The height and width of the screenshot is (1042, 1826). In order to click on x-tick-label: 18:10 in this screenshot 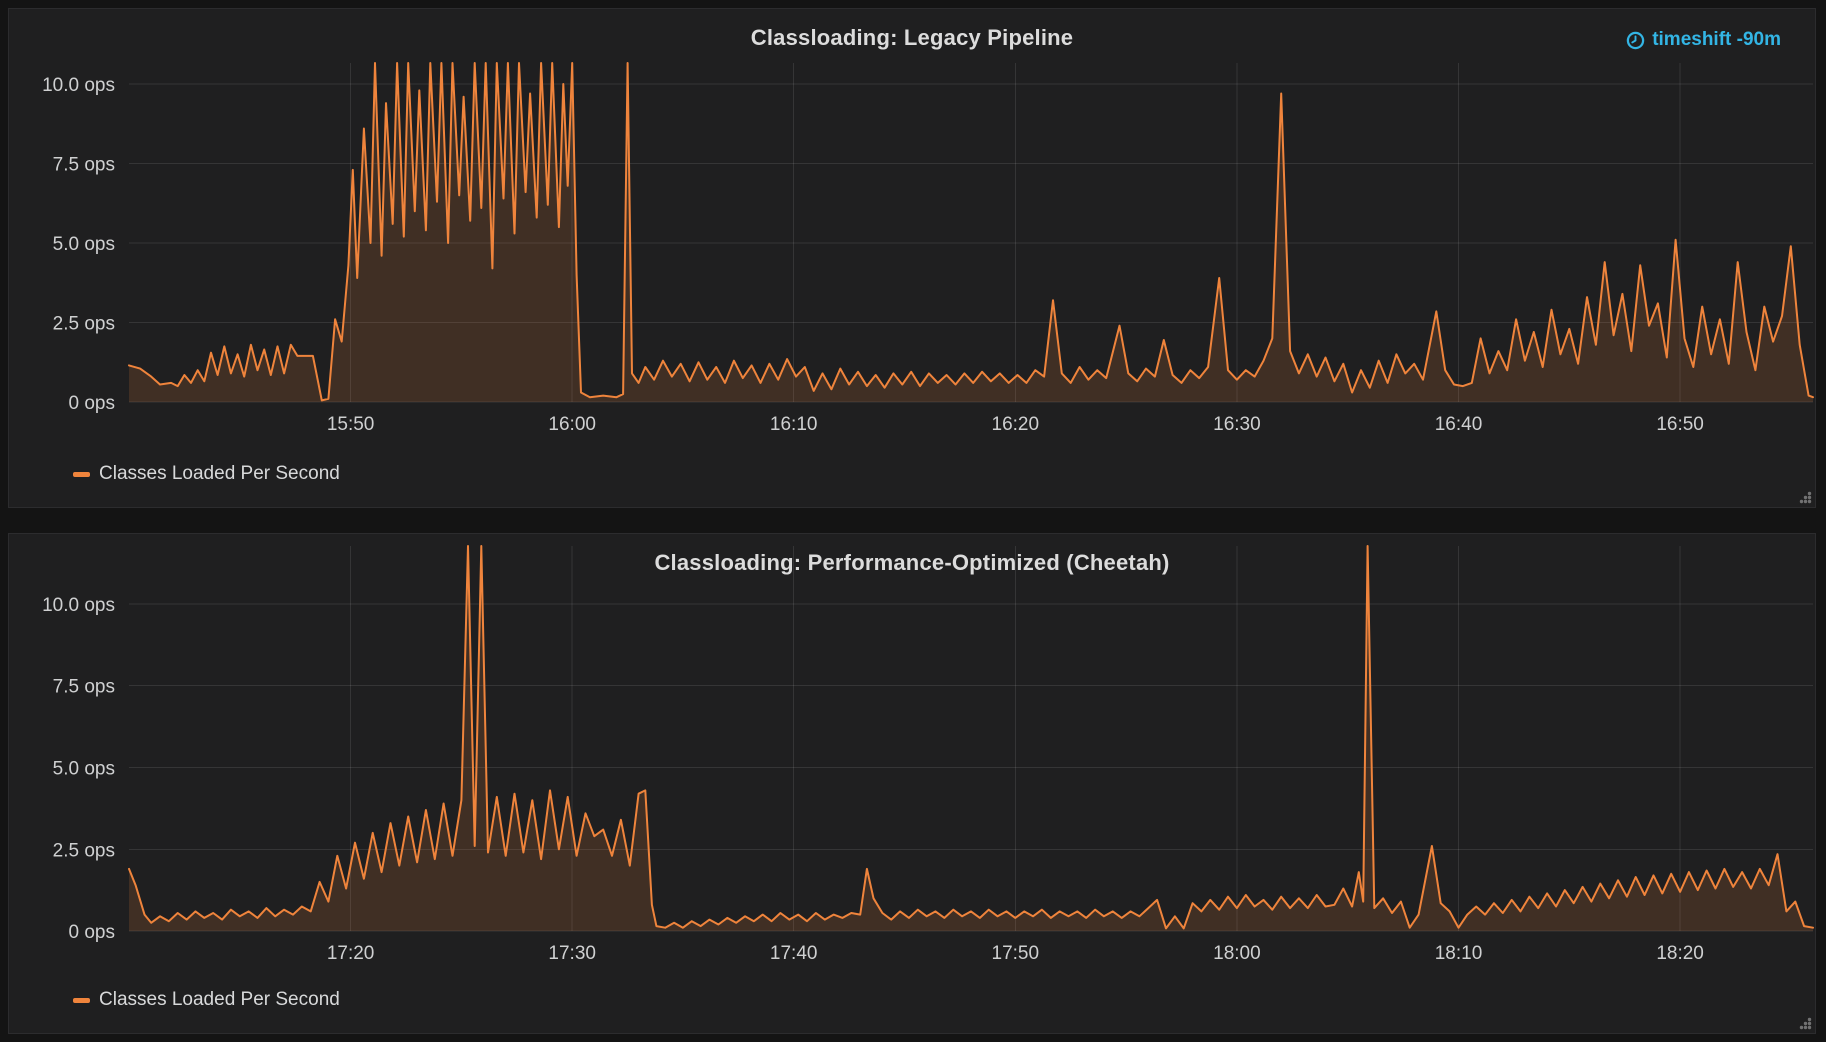, I will do `click(1459, 953)`.